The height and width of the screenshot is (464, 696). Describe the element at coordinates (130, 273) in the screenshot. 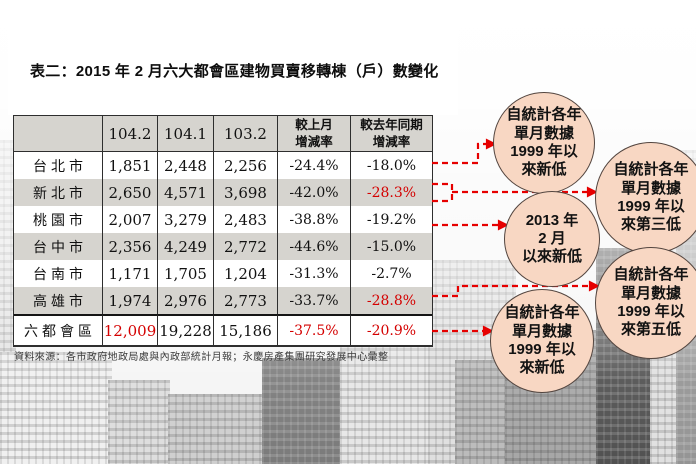

I see `row-tainan-v1: 1,171` at that location.